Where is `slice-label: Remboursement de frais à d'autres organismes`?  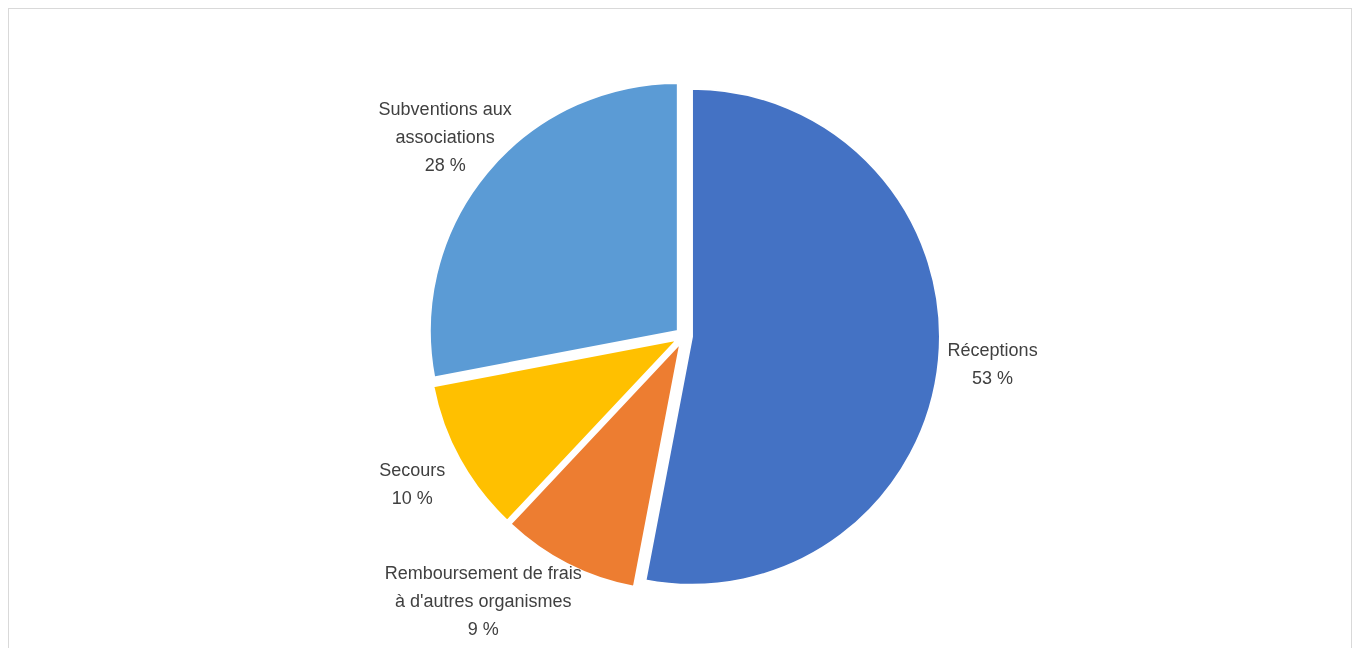 slice-label: Remboursement de frais à d'autres organismes is located at coordinates (483, 586).